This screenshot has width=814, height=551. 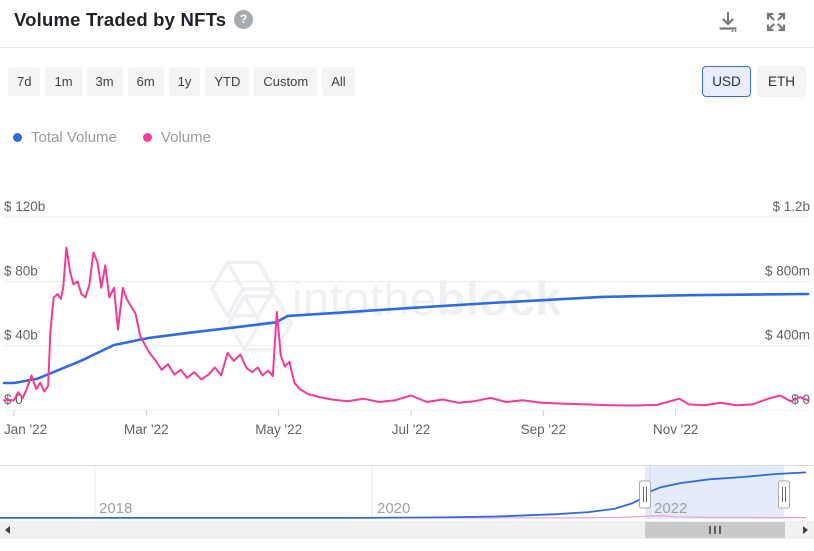 I want to click on fullscreen-expand-icon, so click(x=776, y=22).